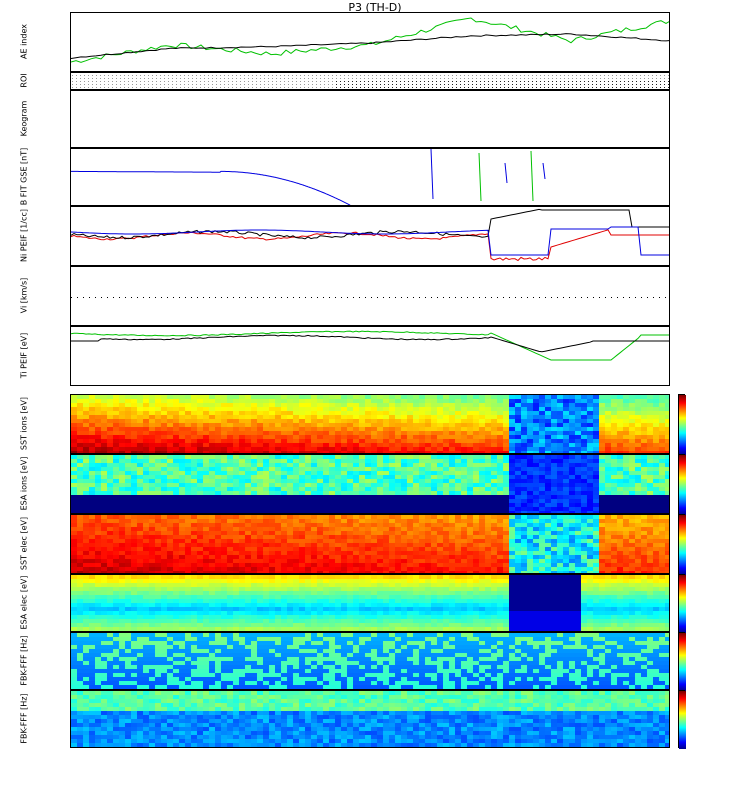 Image resolution: width=750 pixels, height=800 pixels. I want to click on panel-ae, so click(370, 42).